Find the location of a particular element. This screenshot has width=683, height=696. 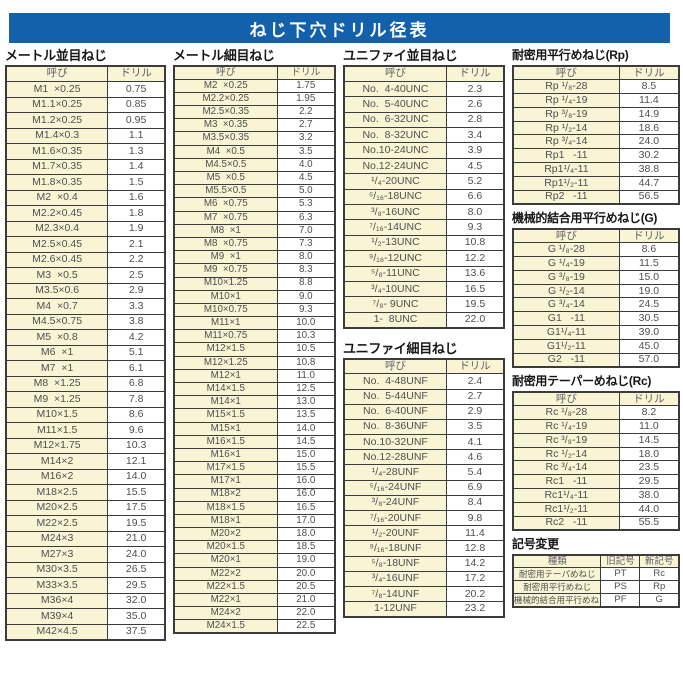

thread-designation: M16×2 is located at coordinates (57, 476).